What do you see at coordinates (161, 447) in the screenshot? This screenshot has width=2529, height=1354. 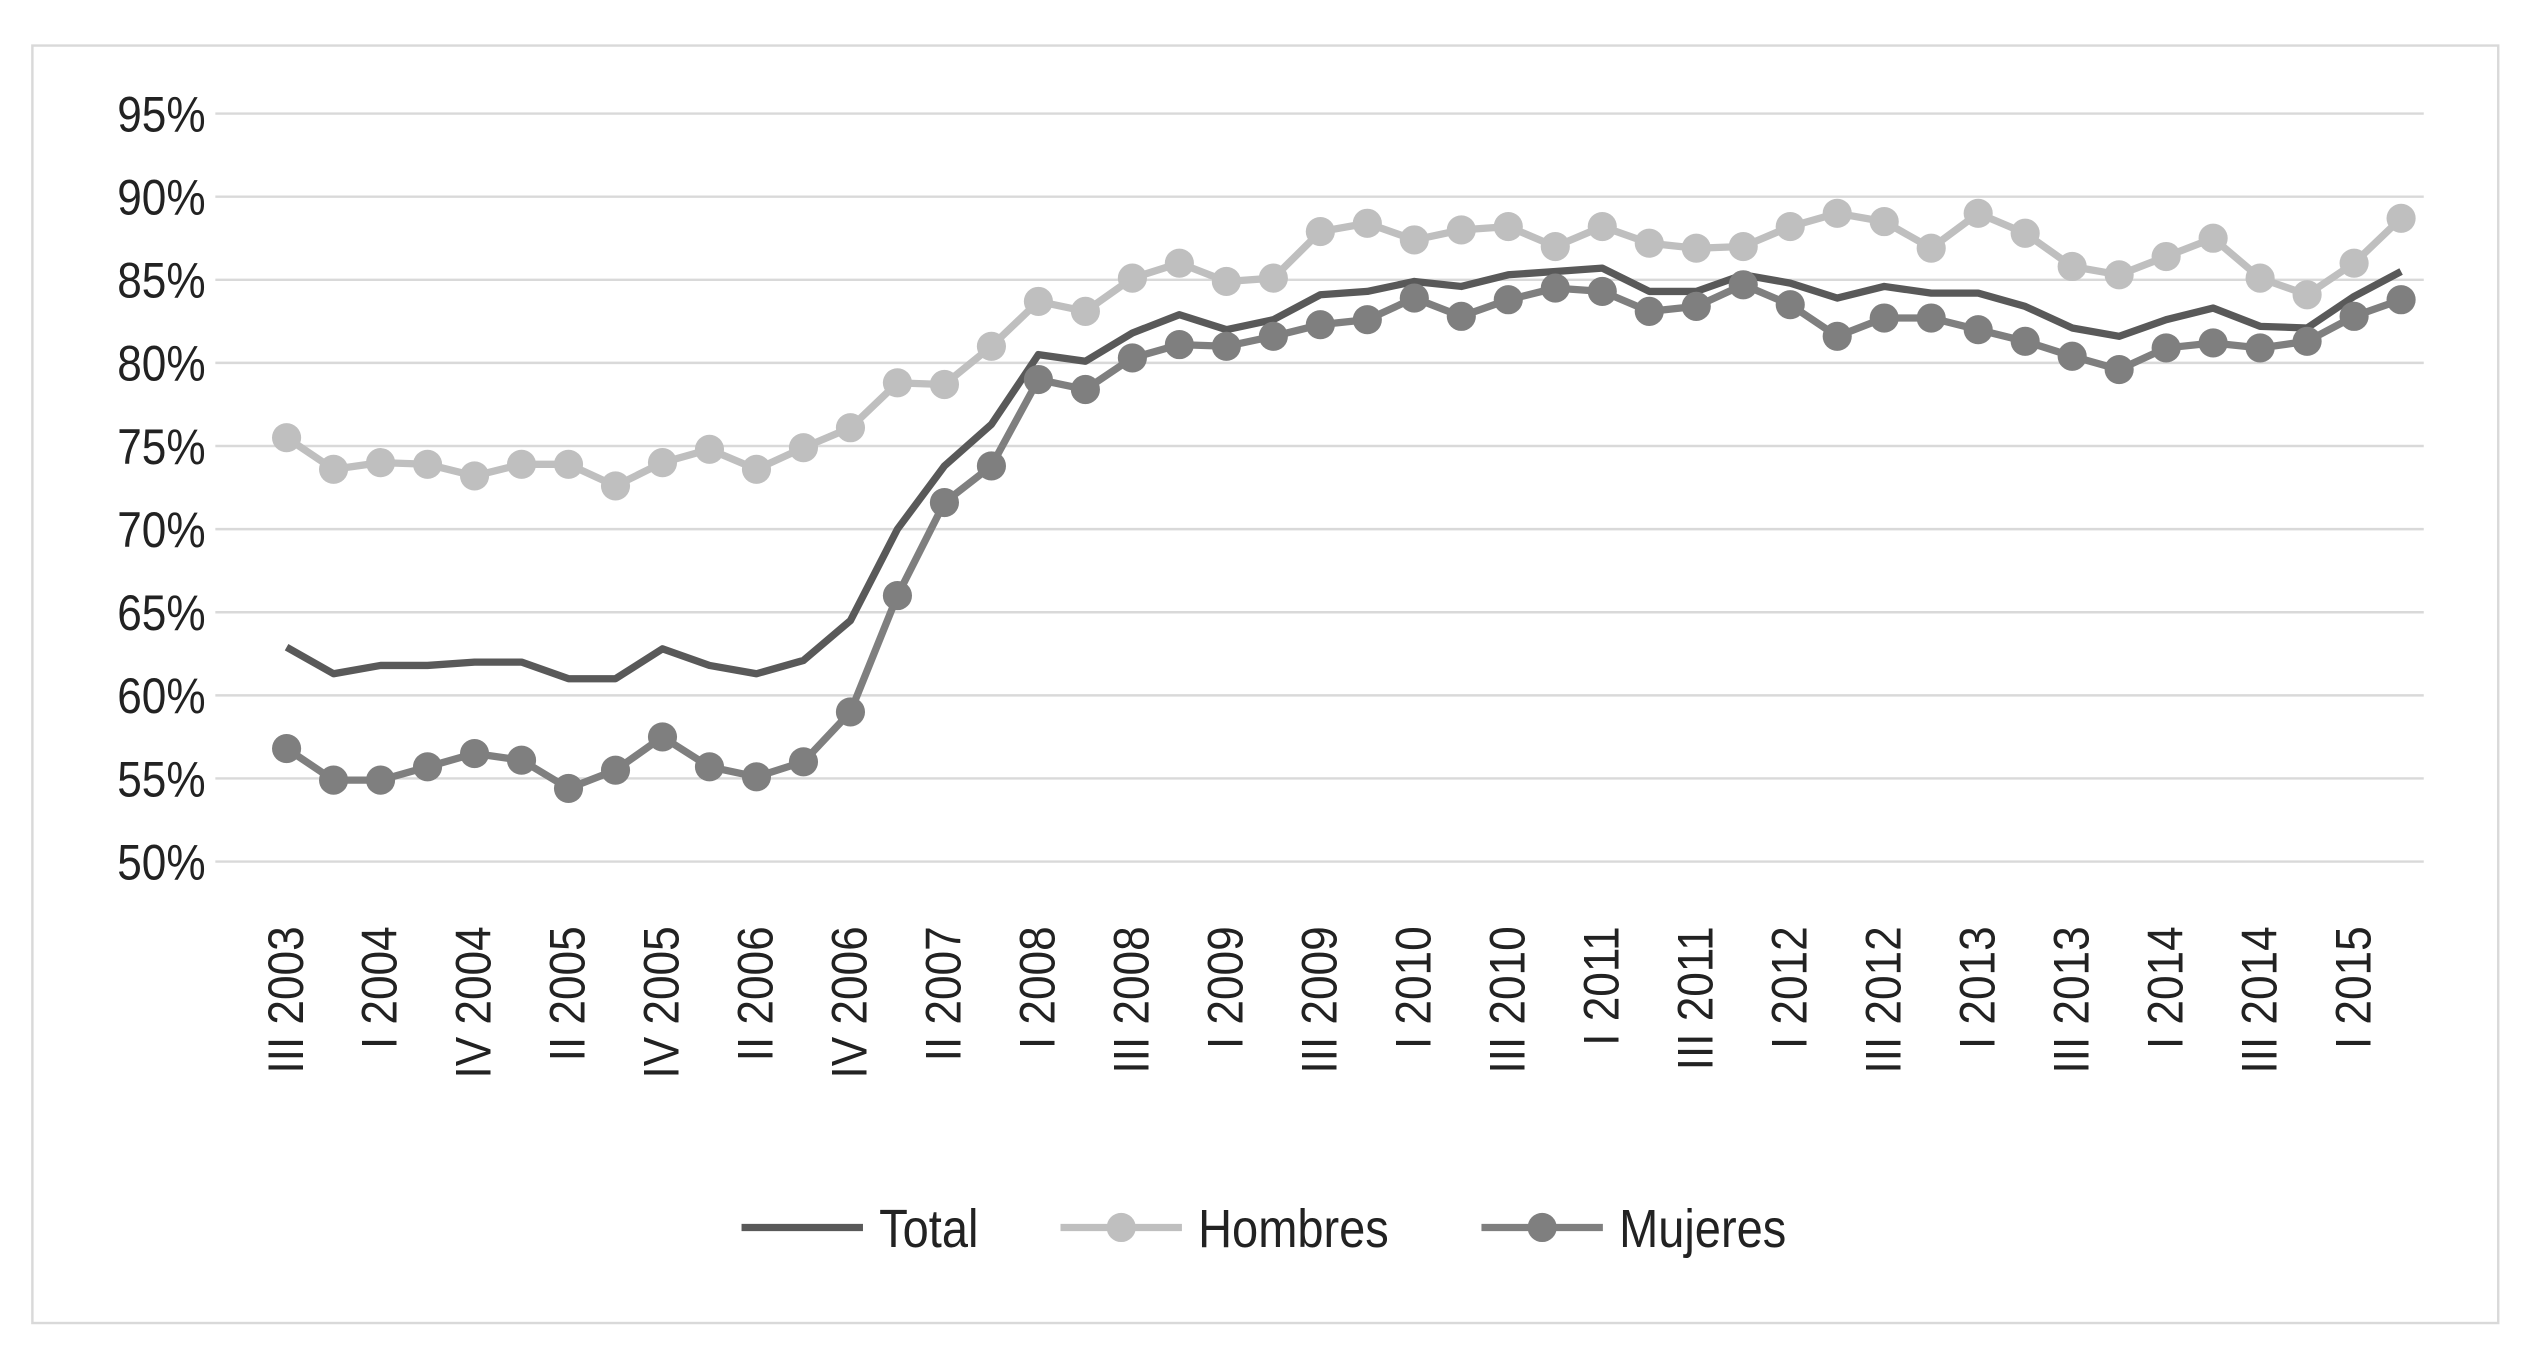 I see `y-tick-label: 75%` at bounding box center [161, 447].